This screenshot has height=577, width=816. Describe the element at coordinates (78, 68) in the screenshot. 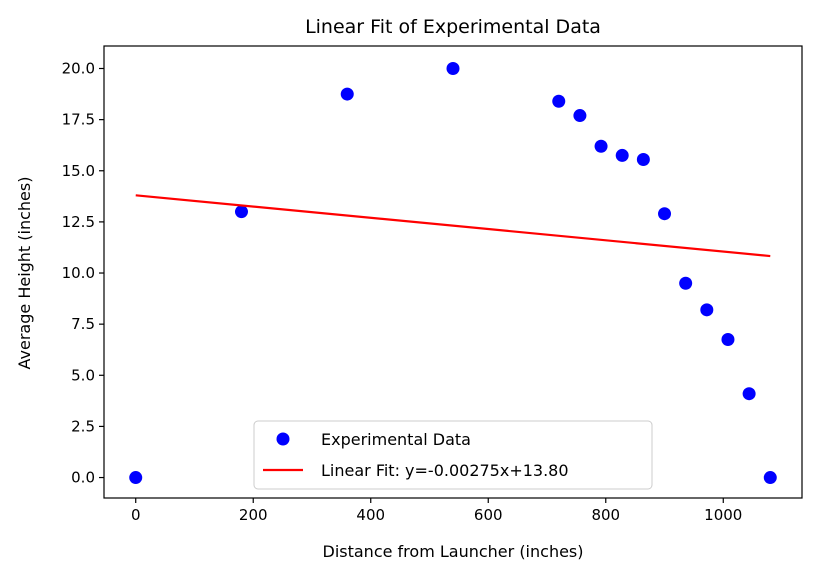

I see `y-tick-label: 20.0` at that location.